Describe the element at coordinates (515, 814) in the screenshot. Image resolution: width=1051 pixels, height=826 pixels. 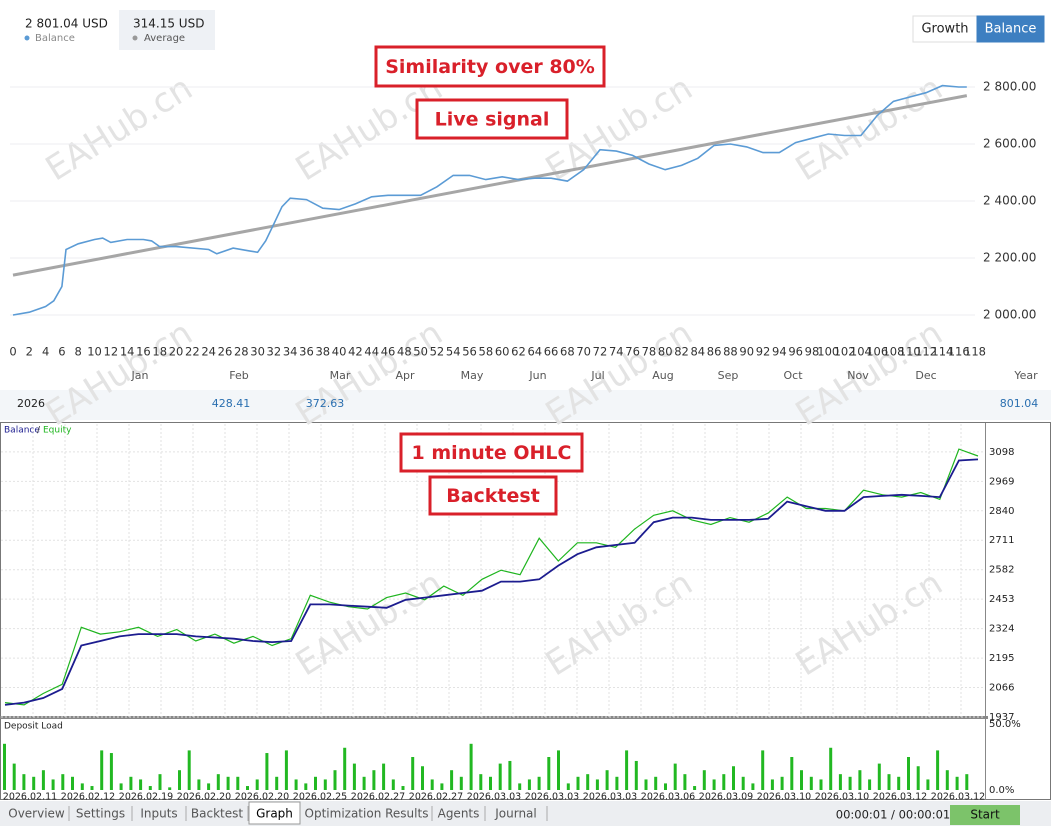
I see `tab-label: Journal` at that location.